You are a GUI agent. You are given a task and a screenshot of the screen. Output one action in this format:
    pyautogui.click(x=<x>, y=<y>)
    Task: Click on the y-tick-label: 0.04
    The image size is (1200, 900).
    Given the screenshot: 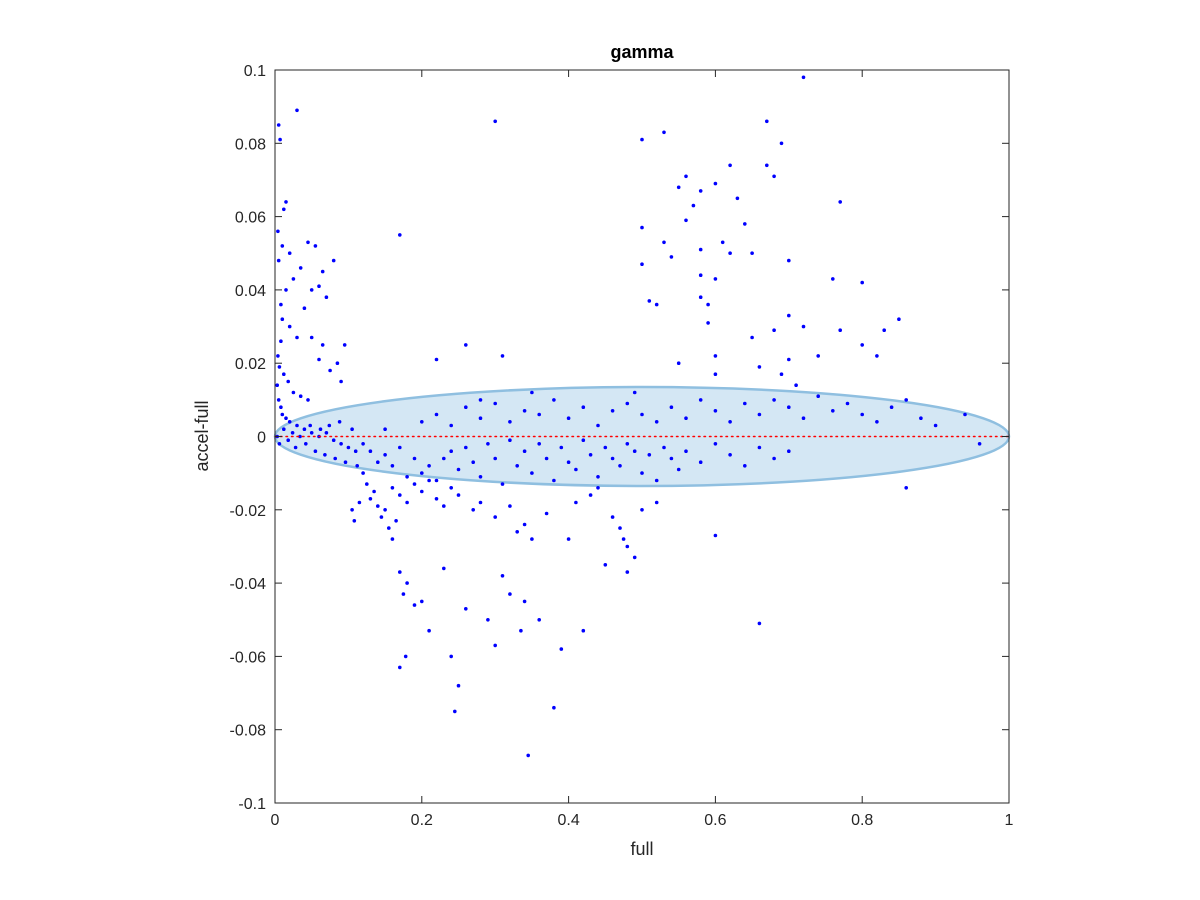 What is the action you would take?
    pyautogui.click(x=250, y=291)
    